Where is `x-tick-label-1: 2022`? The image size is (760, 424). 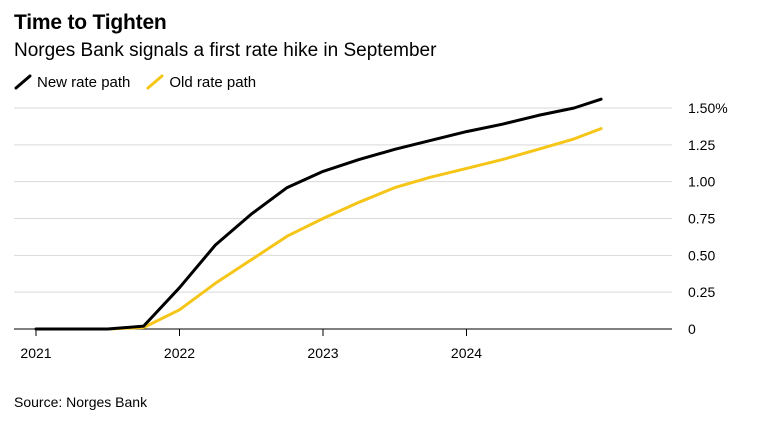
x-tick-label-1: 2022 is located at coordinates (179, 353).